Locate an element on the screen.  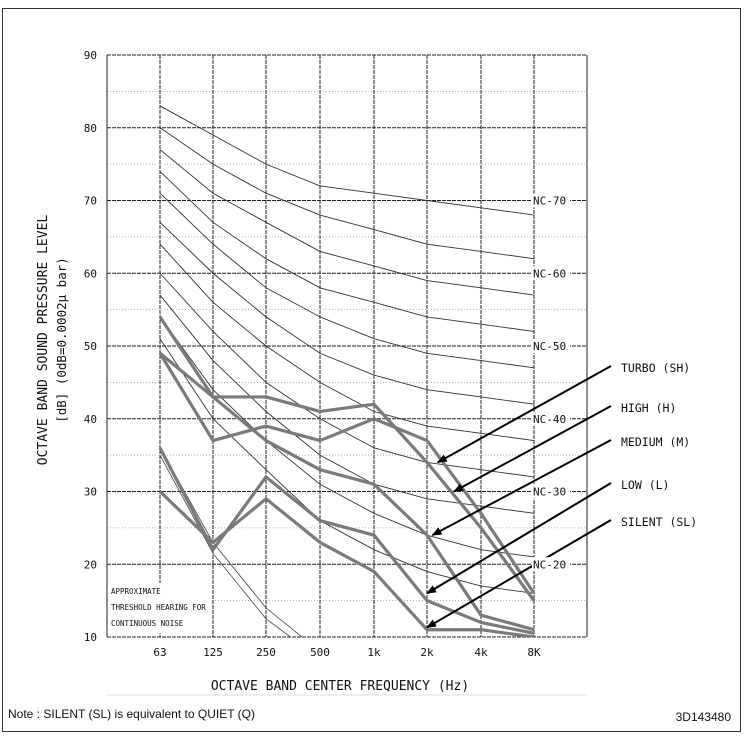
nc-label: NC-30 is located at coordinates (549, 492).